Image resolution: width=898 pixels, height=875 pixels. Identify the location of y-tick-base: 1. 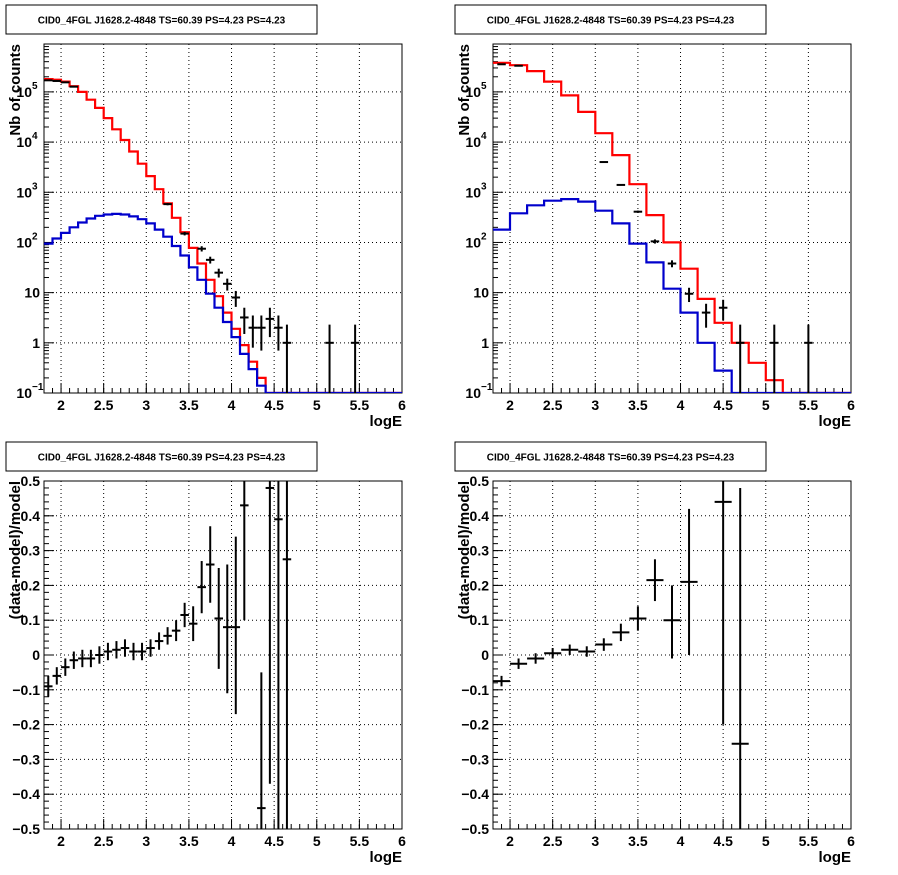
(36, 343).